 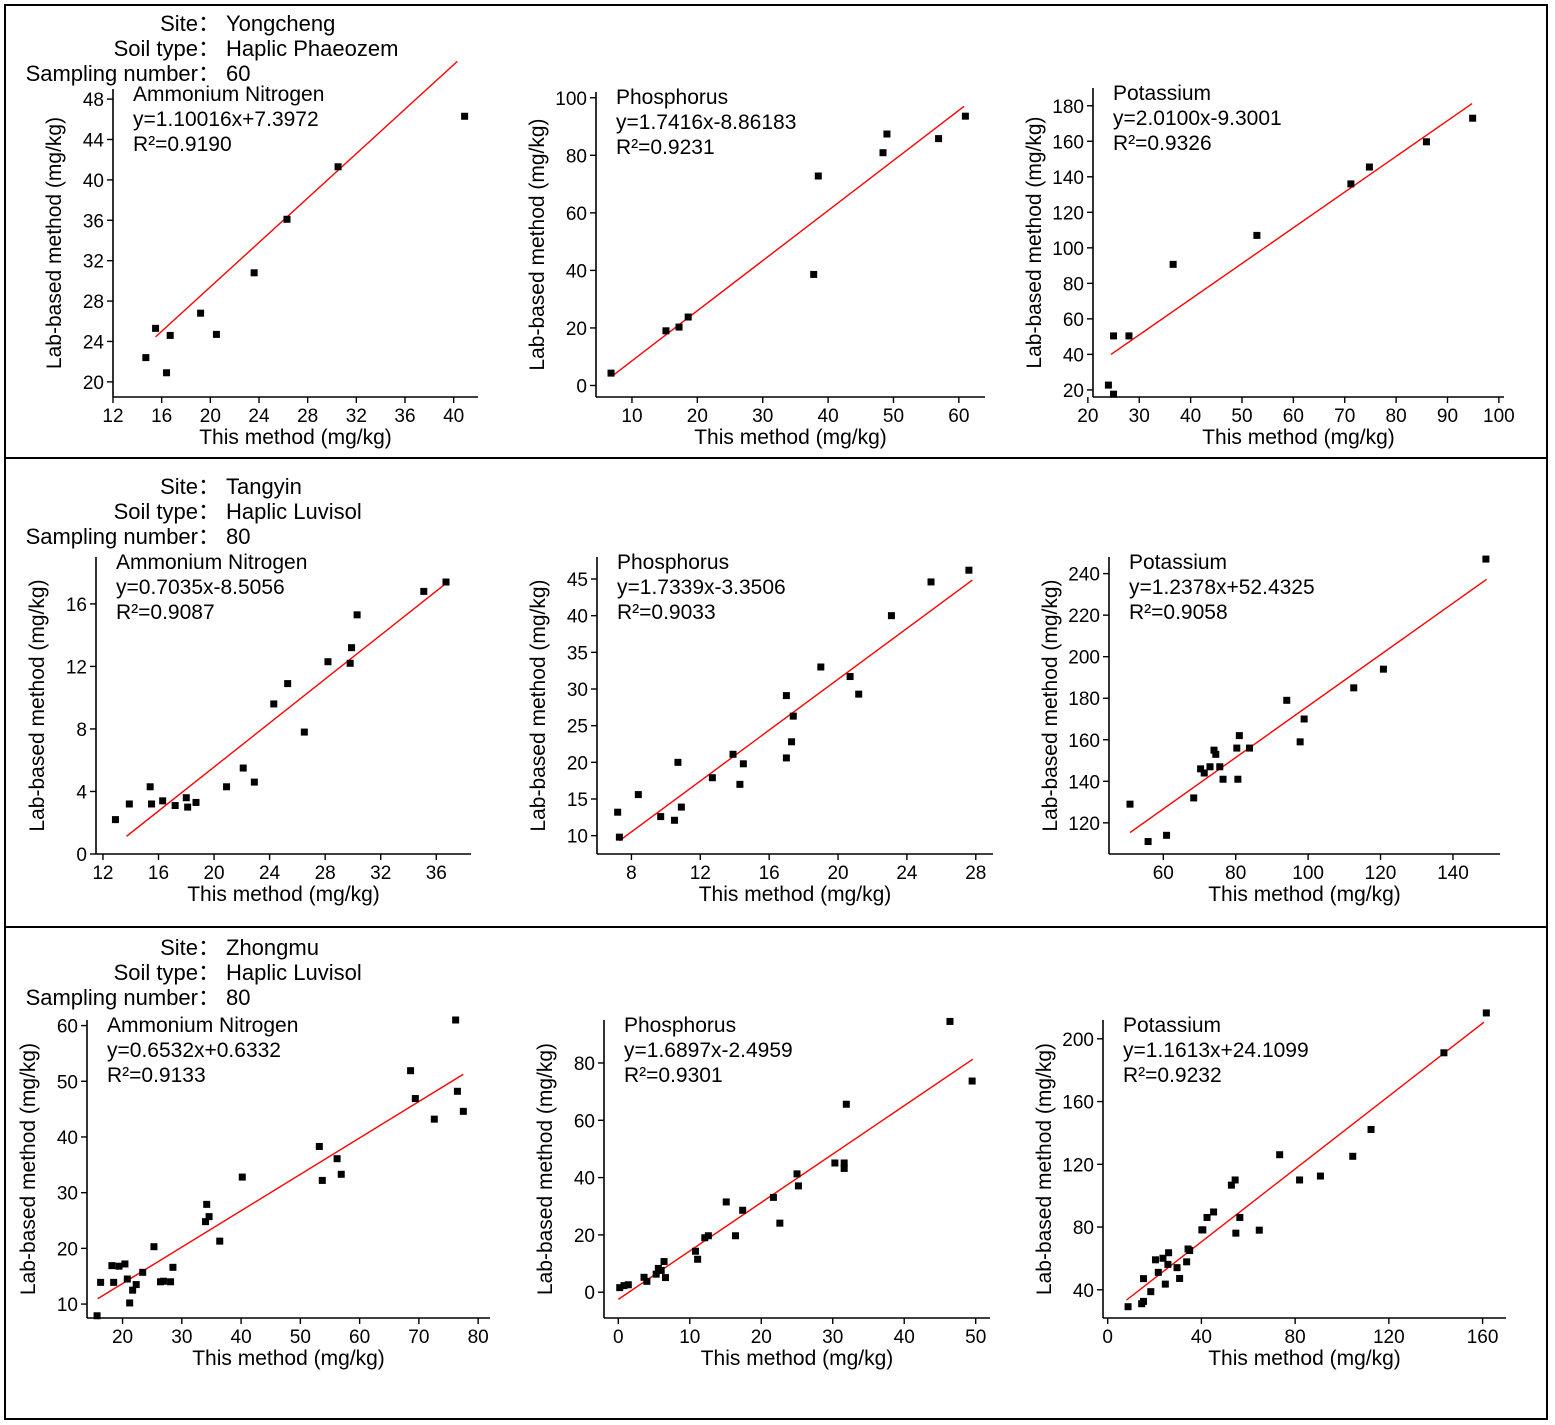 What do you see at coordinates (165, 612) in the screenshot?
I see `r-squared: R²=0.9087` at bounding box center [165, 612].